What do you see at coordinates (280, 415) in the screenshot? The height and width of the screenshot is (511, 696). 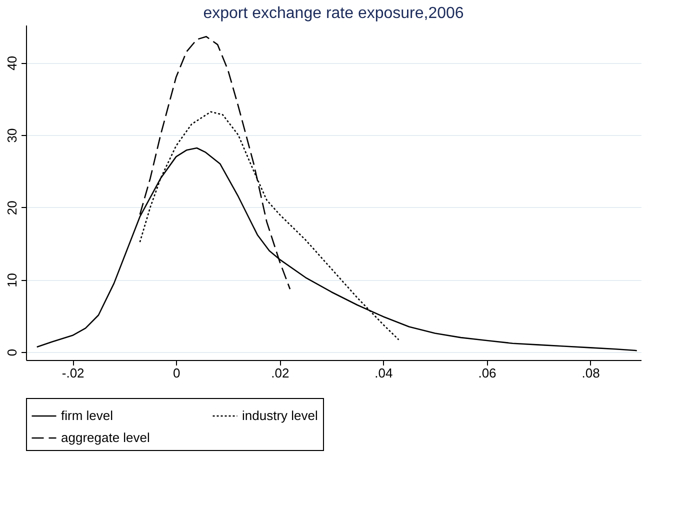 I see `legend-label: industry level` at bounding box center [280, 415].